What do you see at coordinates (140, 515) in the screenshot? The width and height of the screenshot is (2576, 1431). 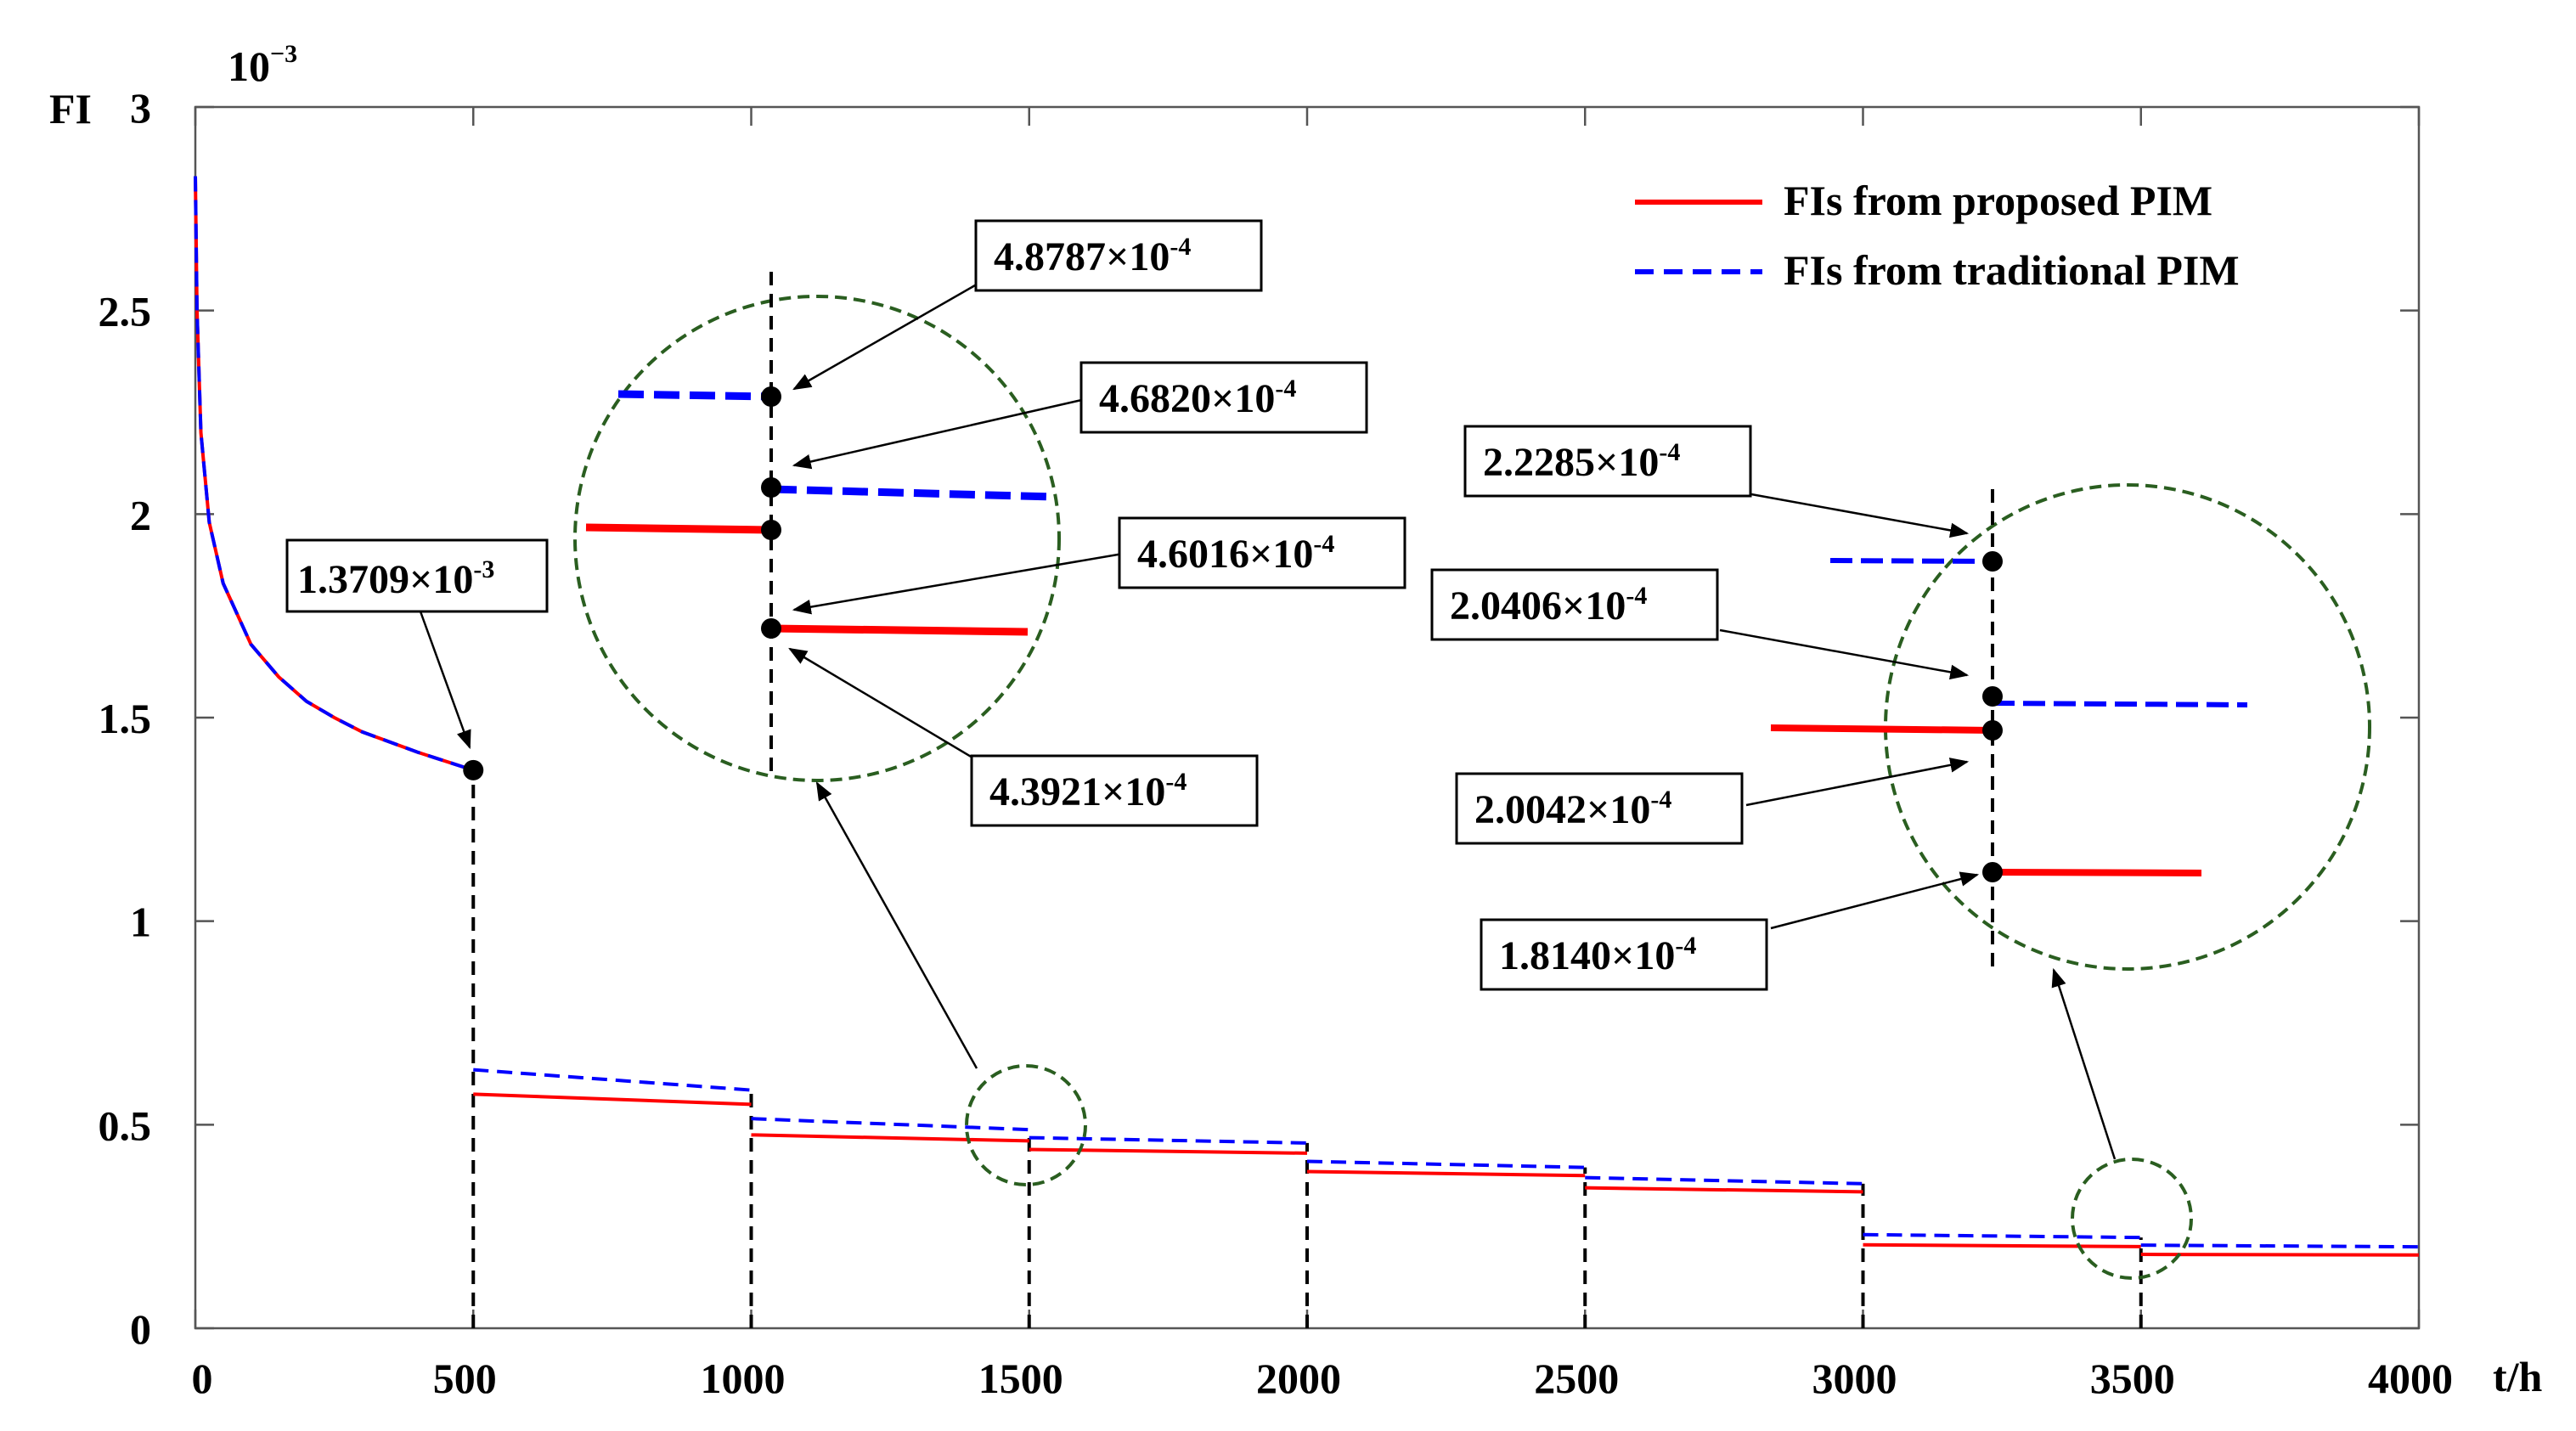 I see `y-tick-label-4: 2` at bounding box center [140, 515].